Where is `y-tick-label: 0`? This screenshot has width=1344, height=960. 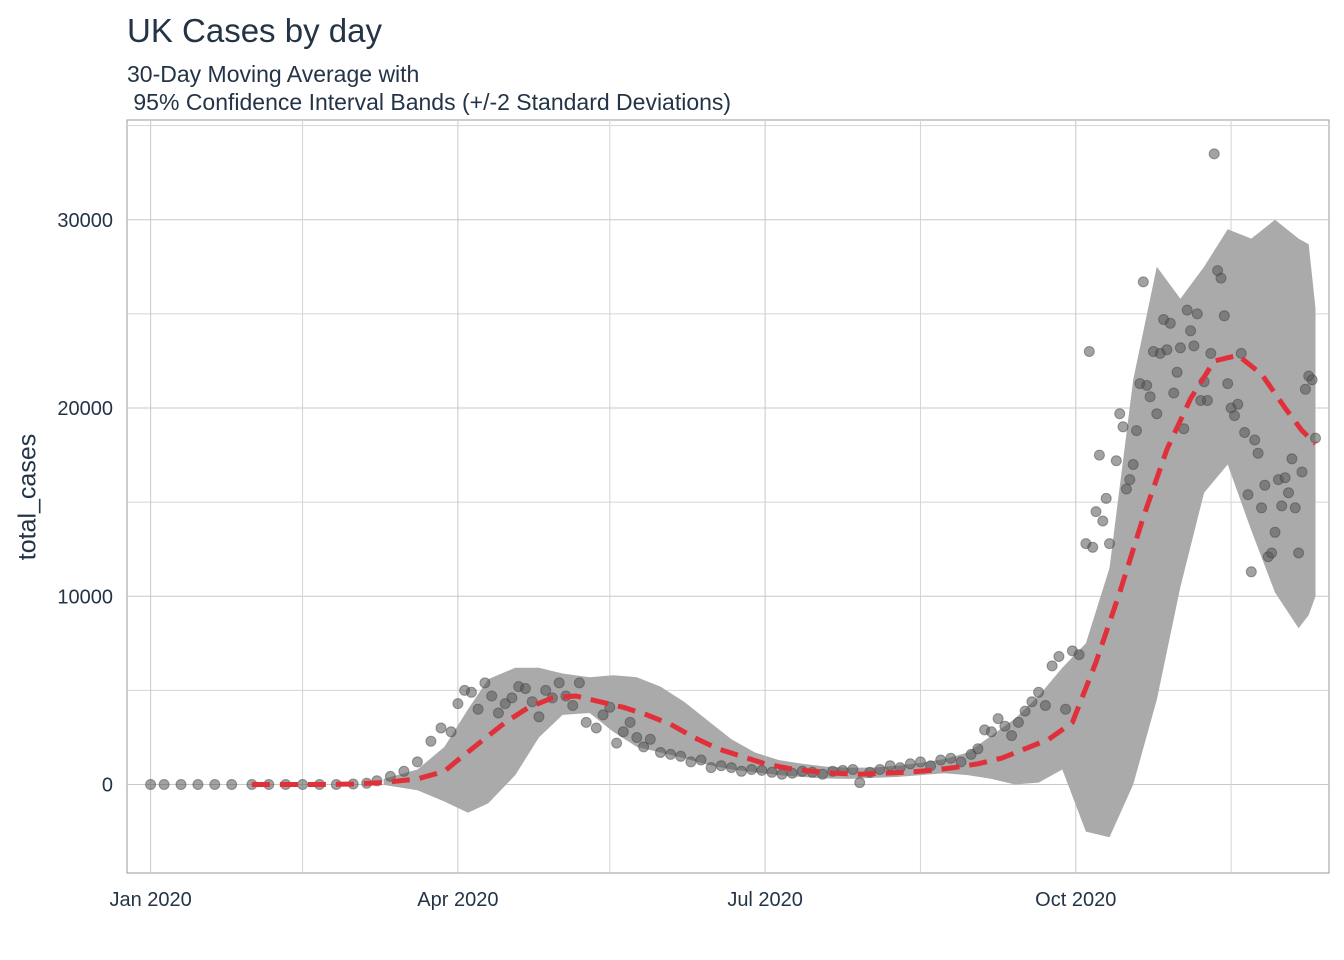 y-tick-label: 0 is located at coordinates (107, 786).